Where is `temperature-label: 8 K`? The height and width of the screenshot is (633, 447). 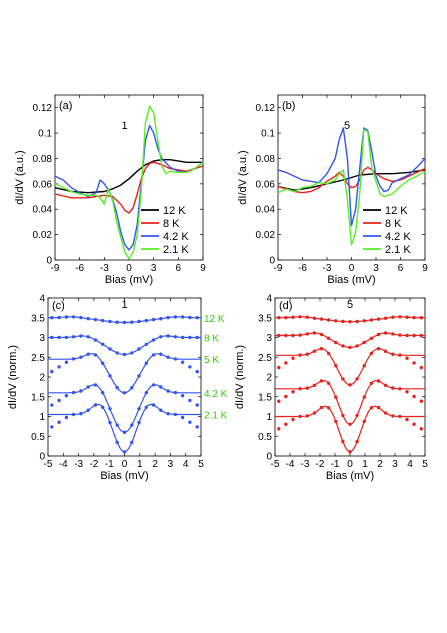 temperature-label: 8 K is located at coordinates (211, 339).